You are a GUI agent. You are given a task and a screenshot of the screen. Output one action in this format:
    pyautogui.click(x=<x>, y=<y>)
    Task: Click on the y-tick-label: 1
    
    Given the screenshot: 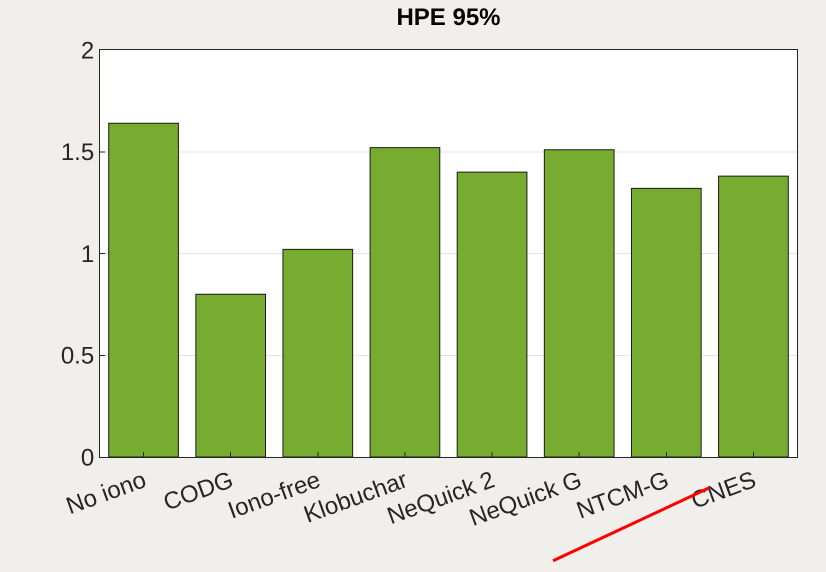 What is the action you would take?
    pyautogui.click(x=87, y=254)
    